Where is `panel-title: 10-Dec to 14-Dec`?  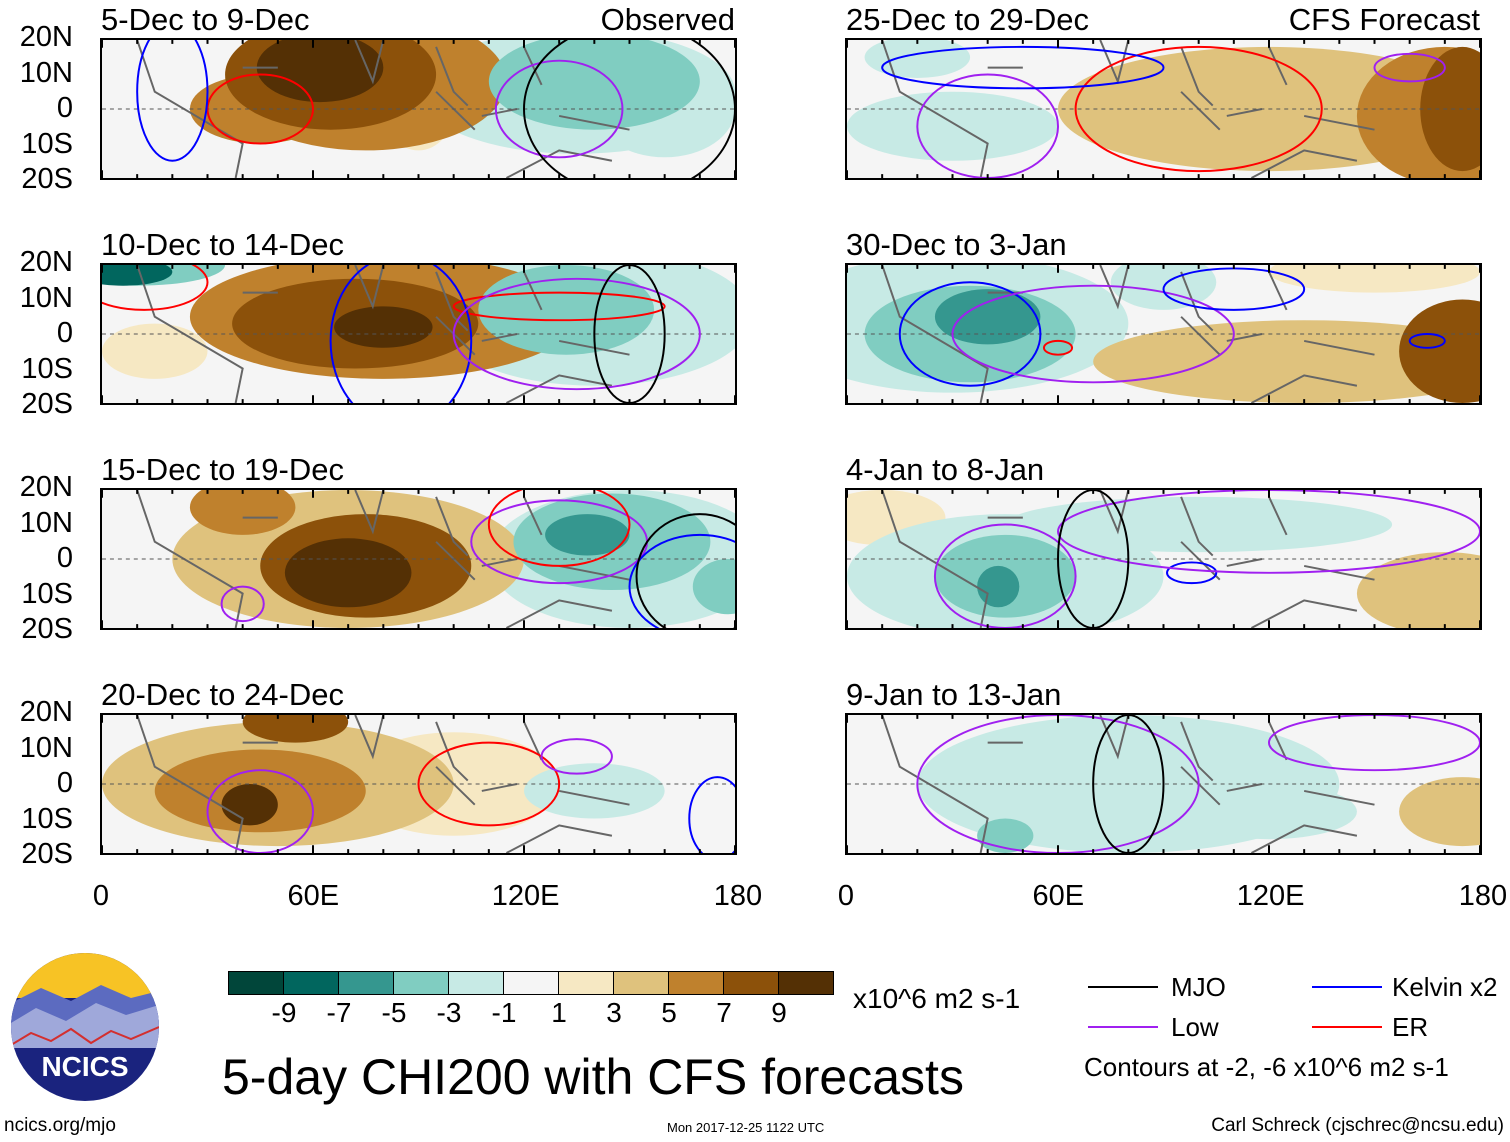
panel-title: 10-Dec to 14-Dec is located at coordinates (222, 244).